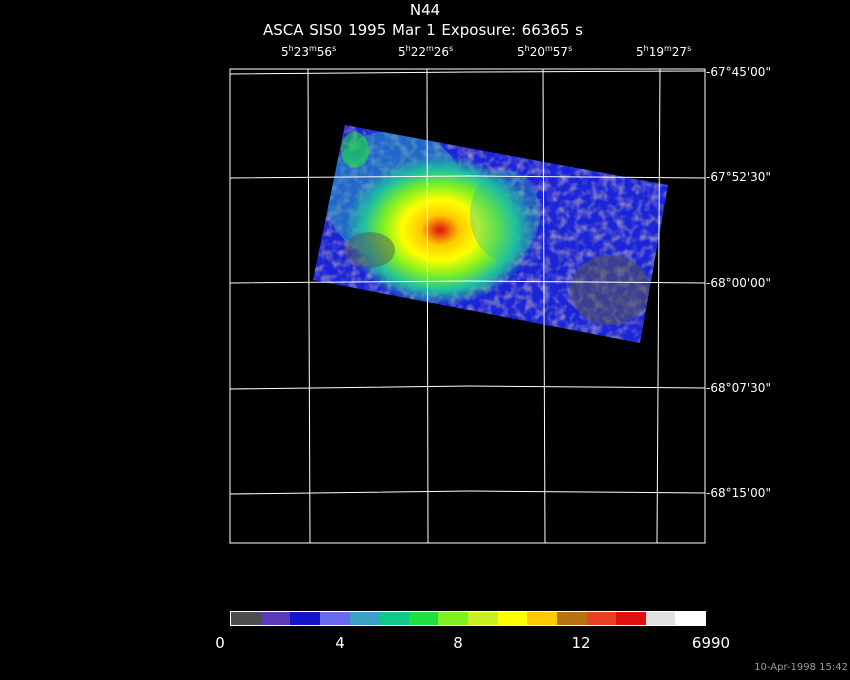 The width and height of the screenshot is (850, 680). Describe the element at coordinates (738, 283) in the screenshot. I see `dec-label: -68°00'00"` at that location.